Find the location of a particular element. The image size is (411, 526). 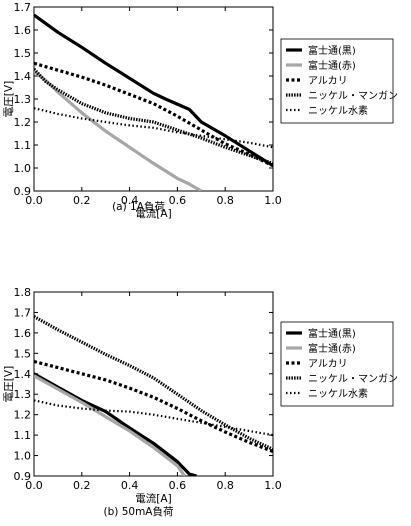

chart-caption: (a) 1A負荷 is located at coordinates (138, 207).